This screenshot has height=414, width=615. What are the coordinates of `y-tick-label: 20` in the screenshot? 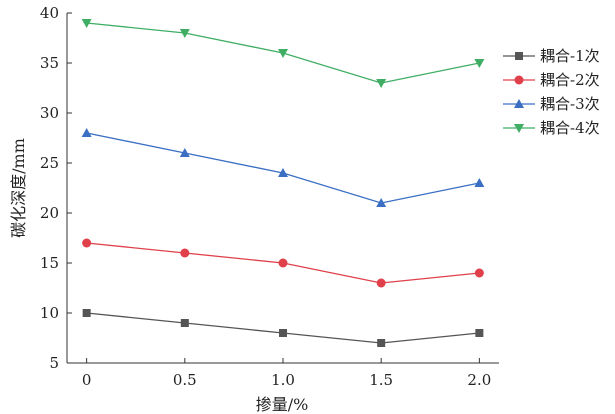 It's located at (49, 213).